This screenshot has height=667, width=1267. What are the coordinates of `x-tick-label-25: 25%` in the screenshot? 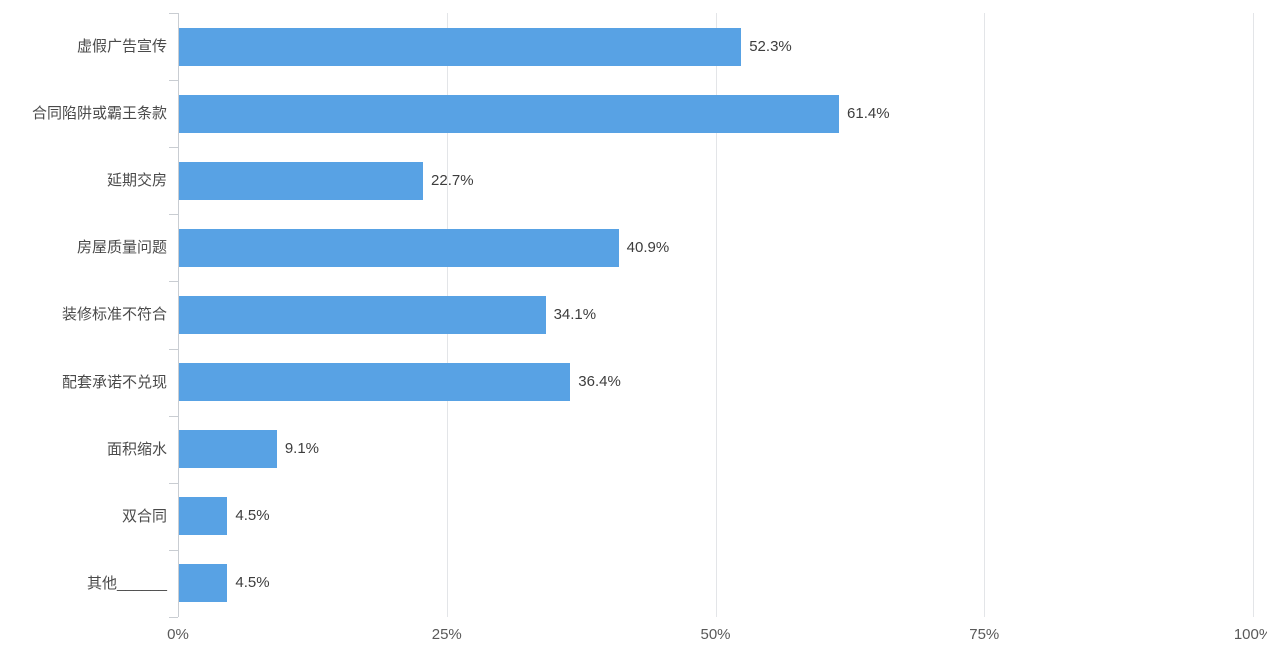 It's located at (446, 634).